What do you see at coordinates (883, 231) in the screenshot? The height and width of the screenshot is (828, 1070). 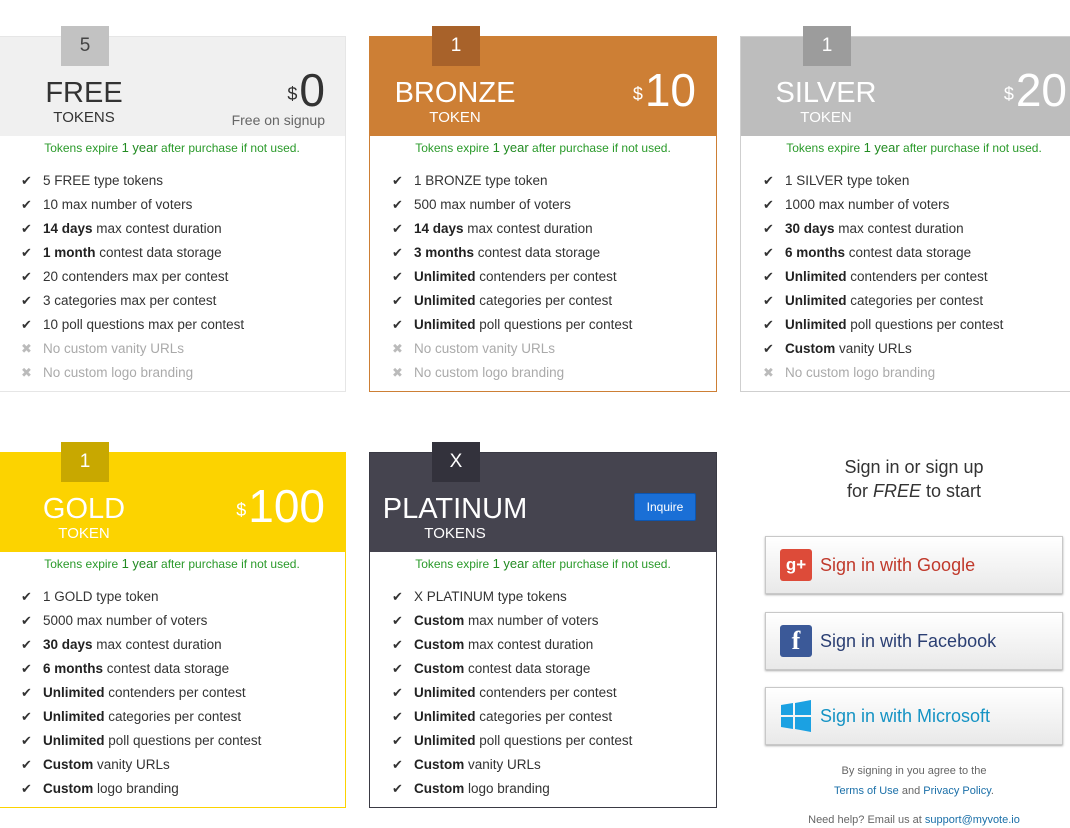 I see `feature-item: ✔ 30 days max contest duration` at bounding box center [883, 231].